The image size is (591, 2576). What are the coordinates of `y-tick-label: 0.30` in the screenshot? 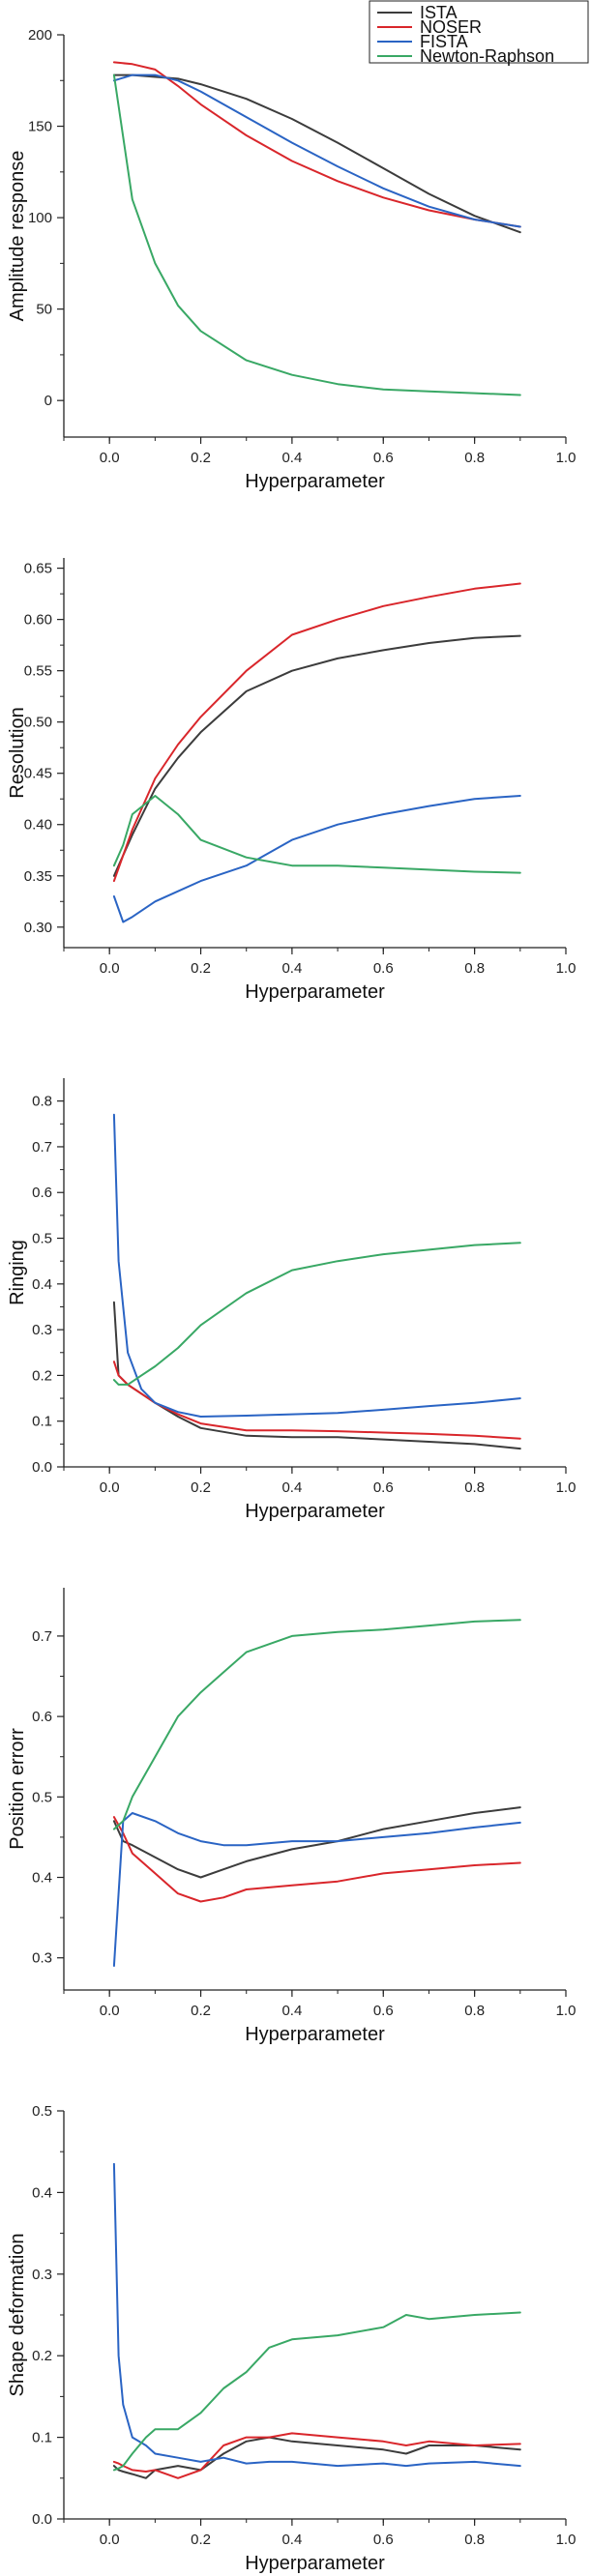 It's located at (38, 928).